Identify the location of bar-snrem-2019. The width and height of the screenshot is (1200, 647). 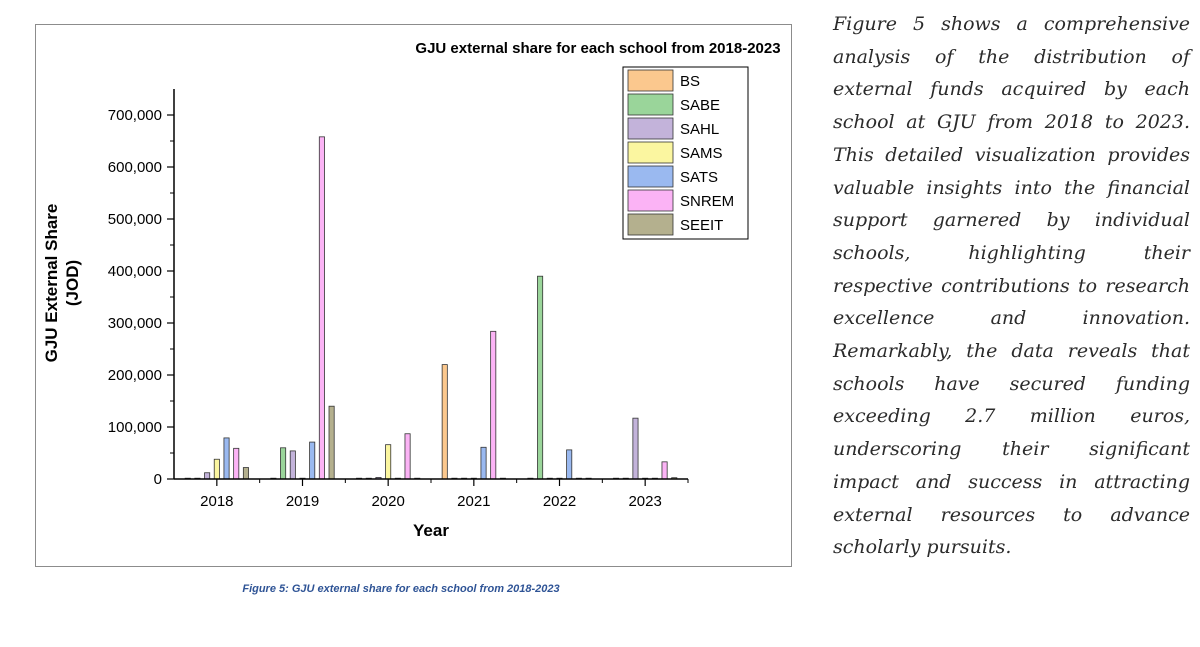
(321, 308).